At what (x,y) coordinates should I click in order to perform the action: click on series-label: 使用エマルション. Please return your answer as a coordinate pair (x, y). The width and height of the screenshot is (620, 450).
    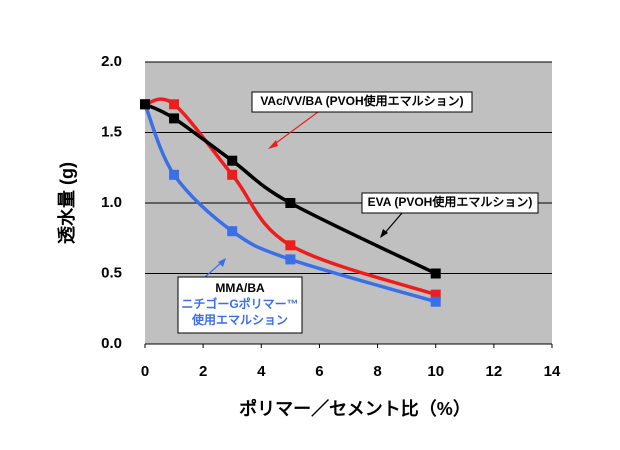
    Looking at the image, I should click on (239, 319).